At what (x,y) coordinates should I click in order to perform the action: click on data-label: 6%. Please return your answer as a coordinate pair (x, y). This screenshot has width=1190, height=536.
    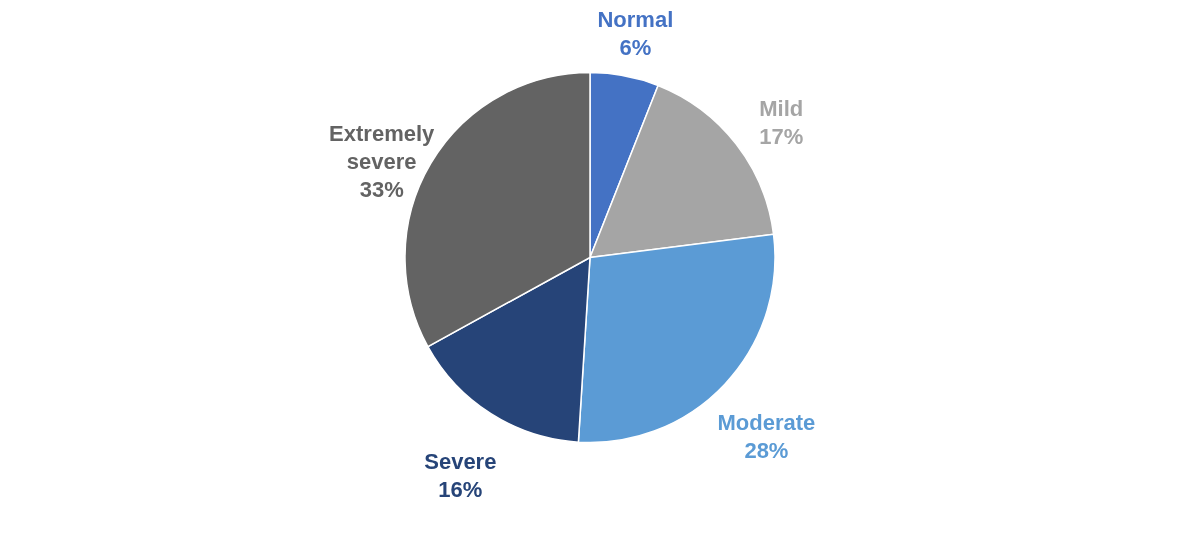
    Looking at the image, I should click on (635, 47).